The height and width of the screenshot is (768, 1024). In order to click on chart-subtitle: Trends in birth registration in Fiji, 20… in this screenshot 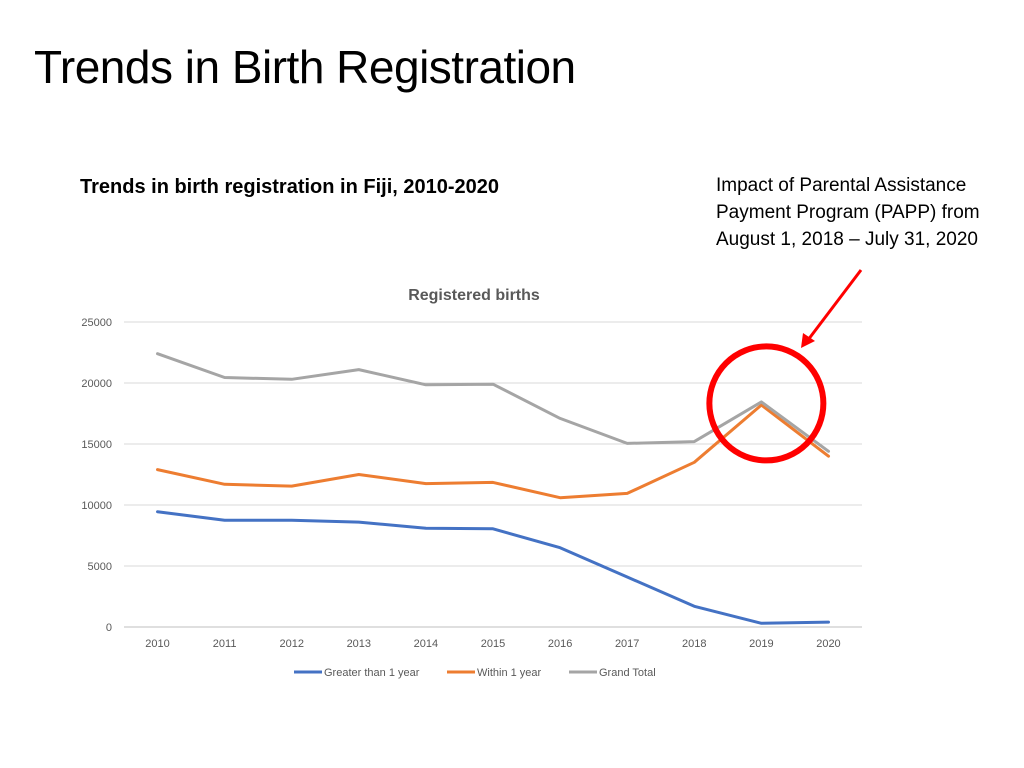, I will do `click(290, 187)`.